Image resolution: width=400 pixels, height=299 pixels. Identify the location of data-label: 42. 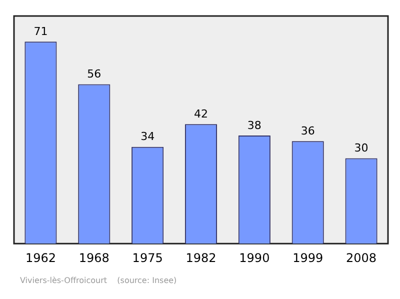
(201, 113).